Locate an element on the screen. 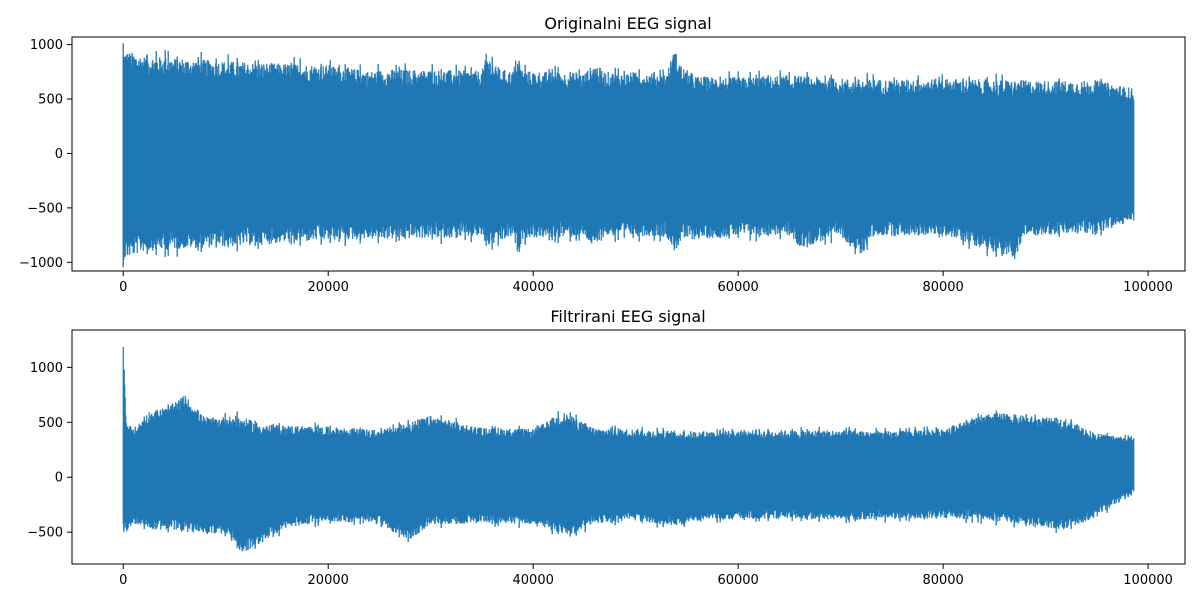 The image size is (1200, 600). chart-title: Originalni EEG signal is located at coordinates (627, 23).